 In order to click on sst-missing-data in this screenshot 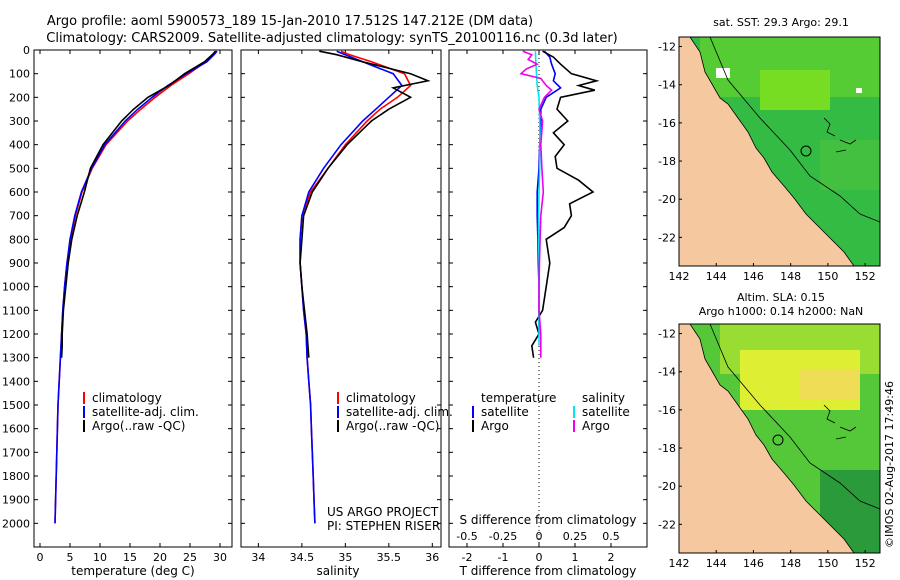, I will do `click(859, 90)`.